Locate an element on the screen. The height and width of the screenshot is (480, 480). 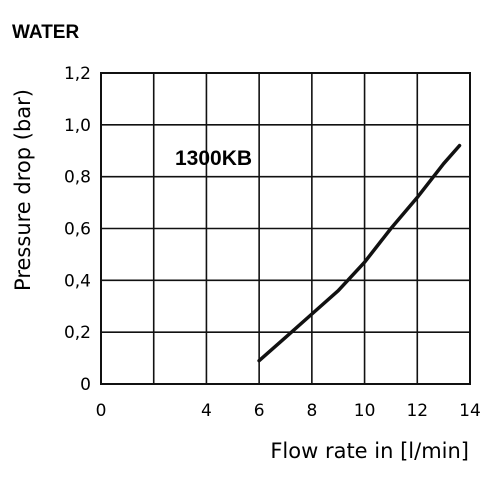
y-tick-label-5: 1,0 is located at coordinates (77, 126).